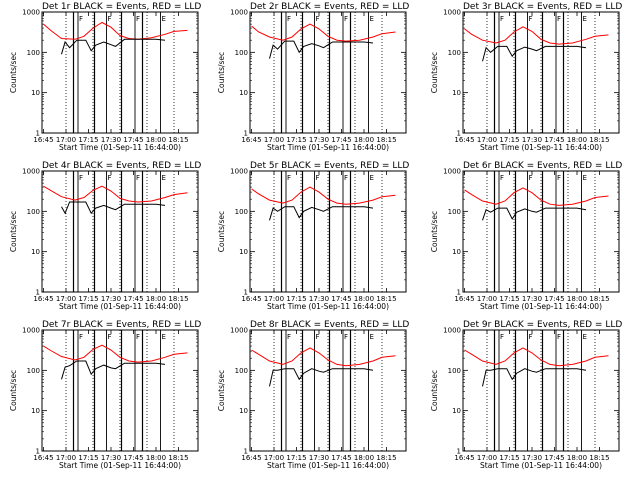  Describe the element at coordinates (121, 166) in the screenshot. I see `panel-title: Det 4r BLACK = Events, RED = LLD` at that location.